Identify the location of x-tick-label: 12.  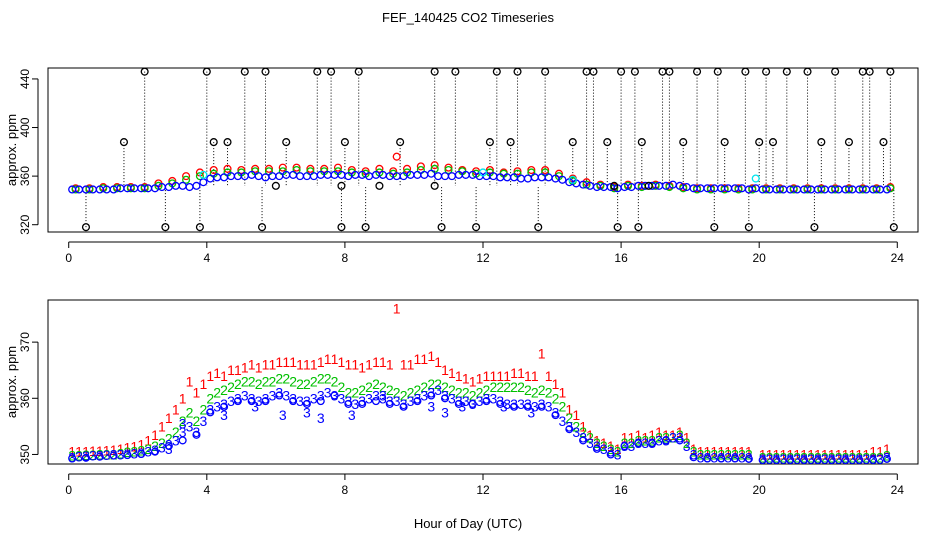
(483, 258).